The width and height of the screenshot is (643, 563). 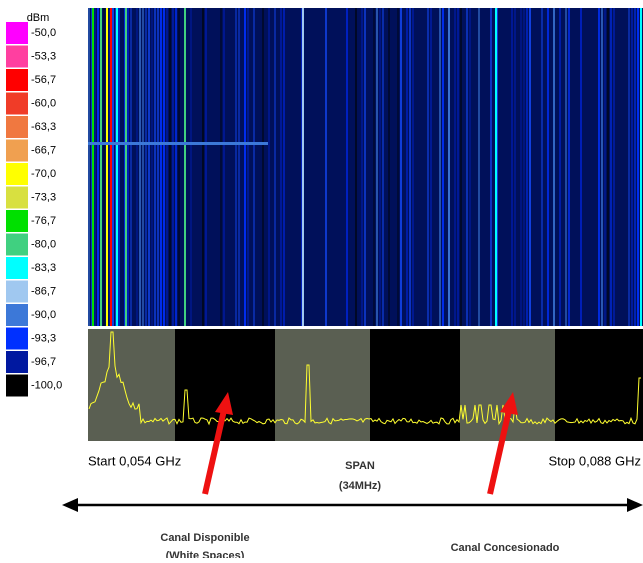 What do you see at coordinates (204, 538) in the screenshot?
I see `annotation: Canal Disponible` at bounding box center [204, 538].